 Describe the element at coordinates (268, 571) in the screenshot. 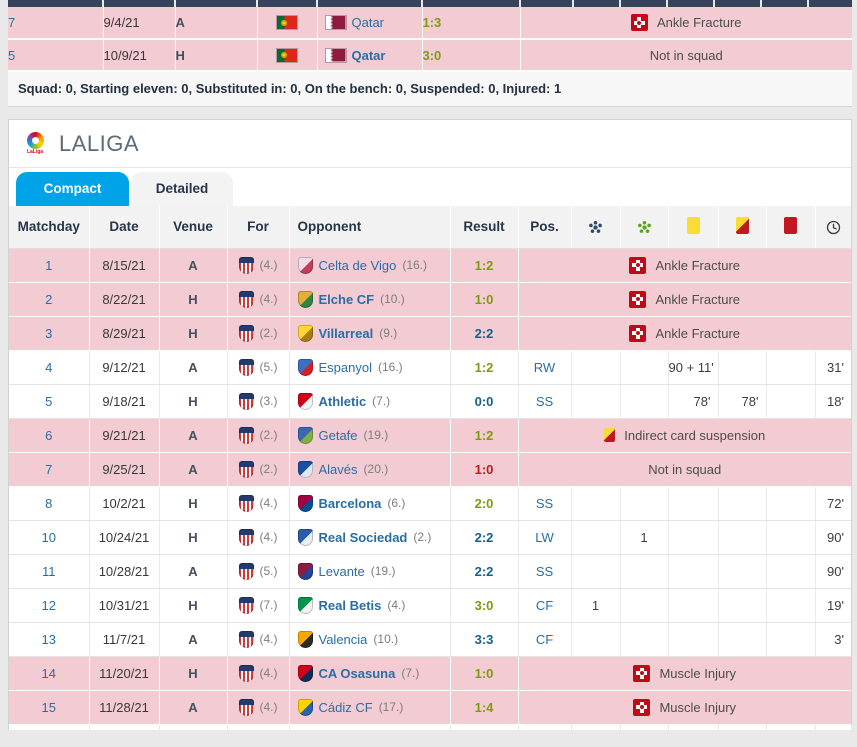

I see `for-team-rank: (5.)` at that location.